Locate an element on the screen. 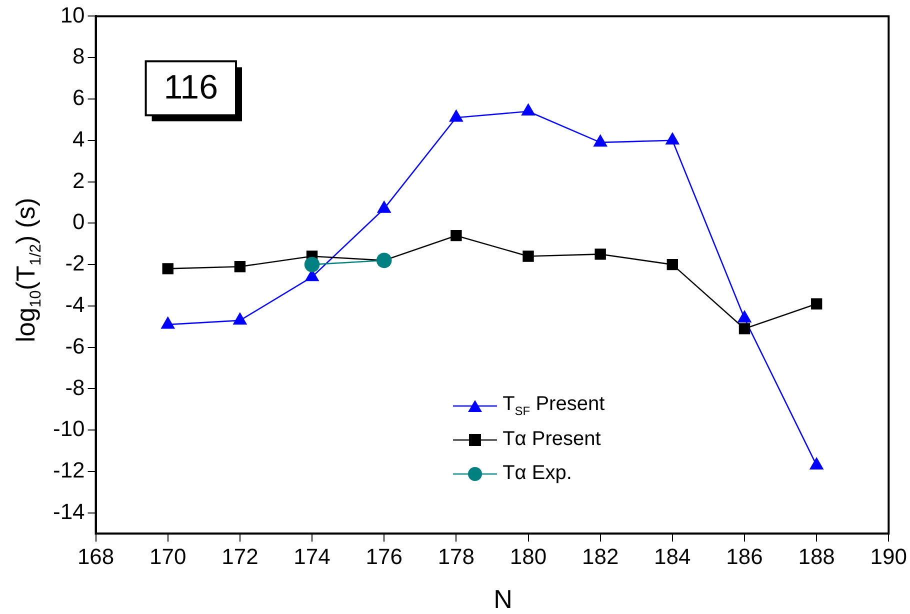 The width and height of the screenshot is (910, 614). y-tick-label: 4 is located at coordinates (78, 139).